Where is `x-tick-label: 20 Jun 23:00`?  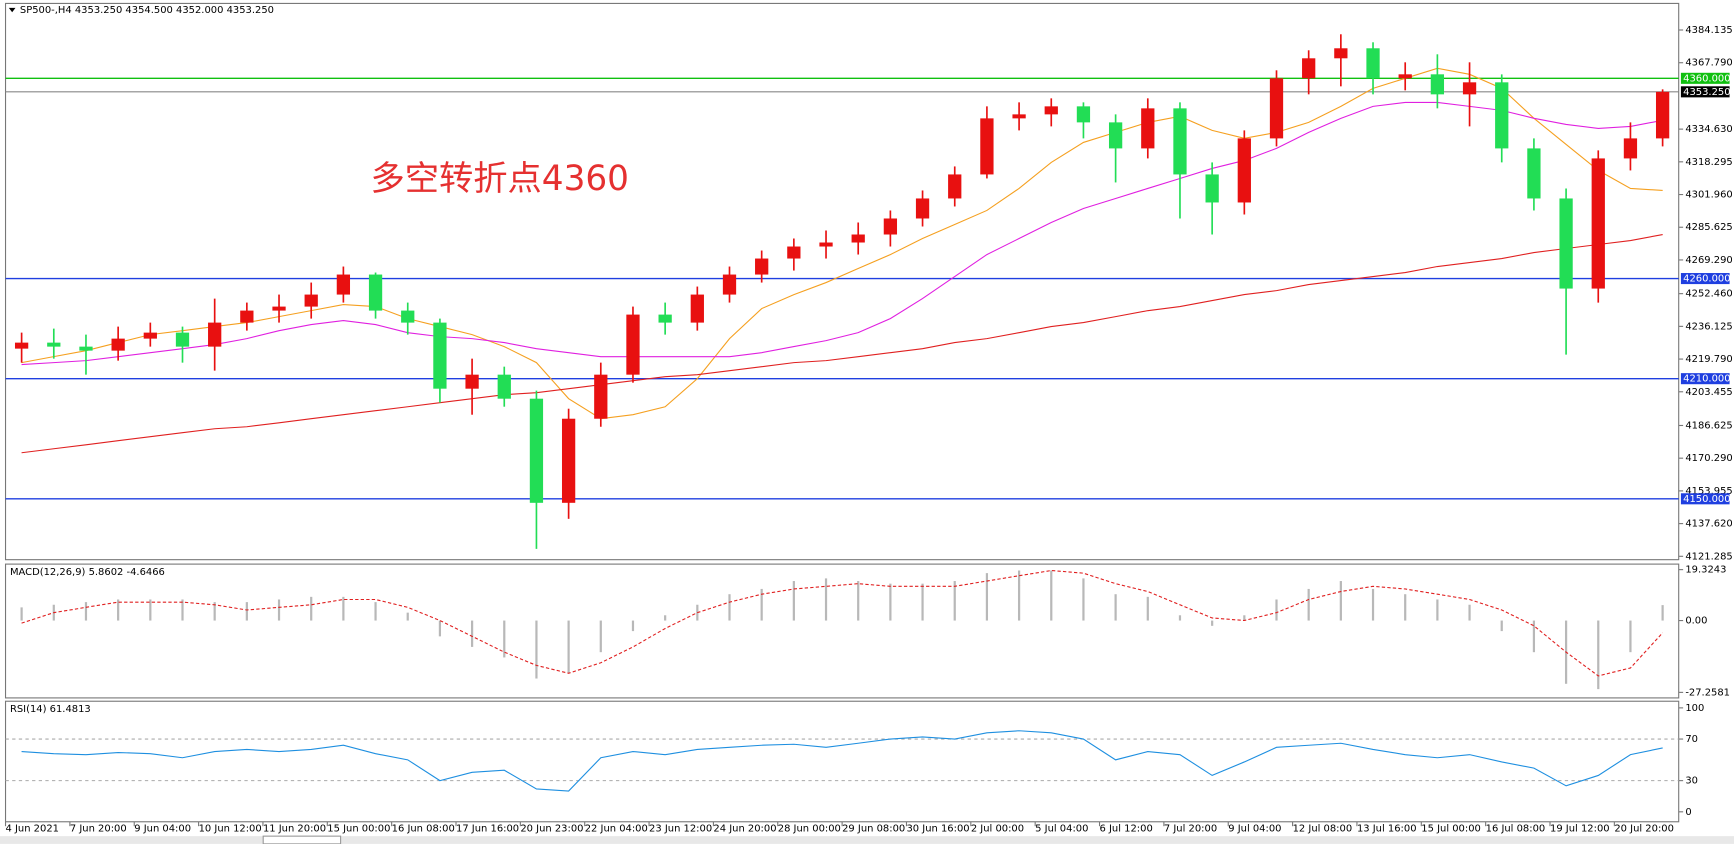
x-tick-label: 20 Jun 23:00 is located at coordinates (551, 828).